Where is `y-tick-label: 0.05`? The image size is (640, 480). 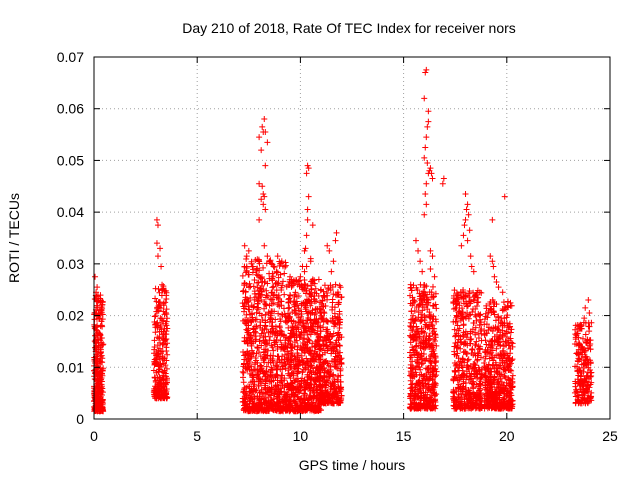 y-tick-label: 0.05 is located at coordinates (70, 160).